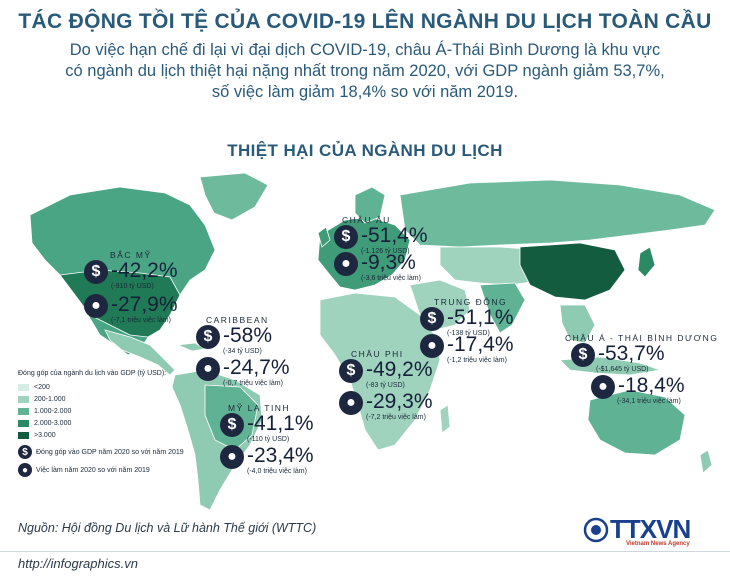 This screenshot has width=730, height=579. Describe the element at coordinates (78, 563) in the screenshot. I see `site-link: http://infographics.vn` at that location.